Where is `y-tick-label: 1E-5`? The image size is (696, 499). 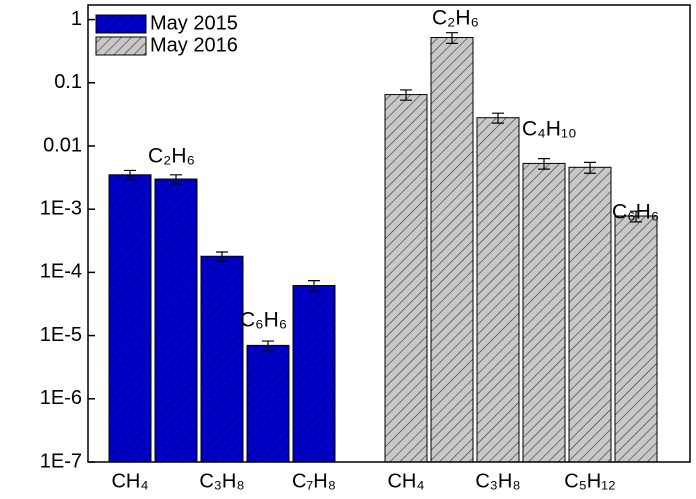
y-tick-label: 1E-5 is located at coordinates (61, 335).